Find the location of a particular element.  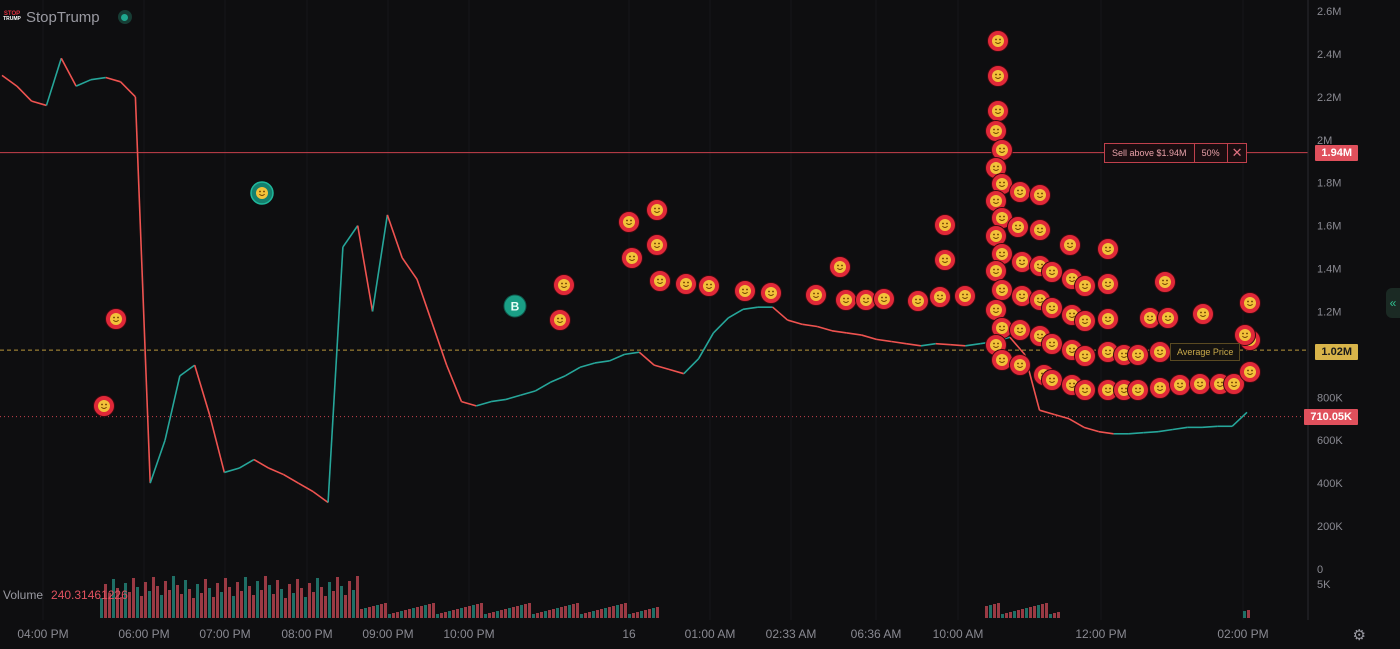

buy-smiley-icon is located at coordinates (262, 193).